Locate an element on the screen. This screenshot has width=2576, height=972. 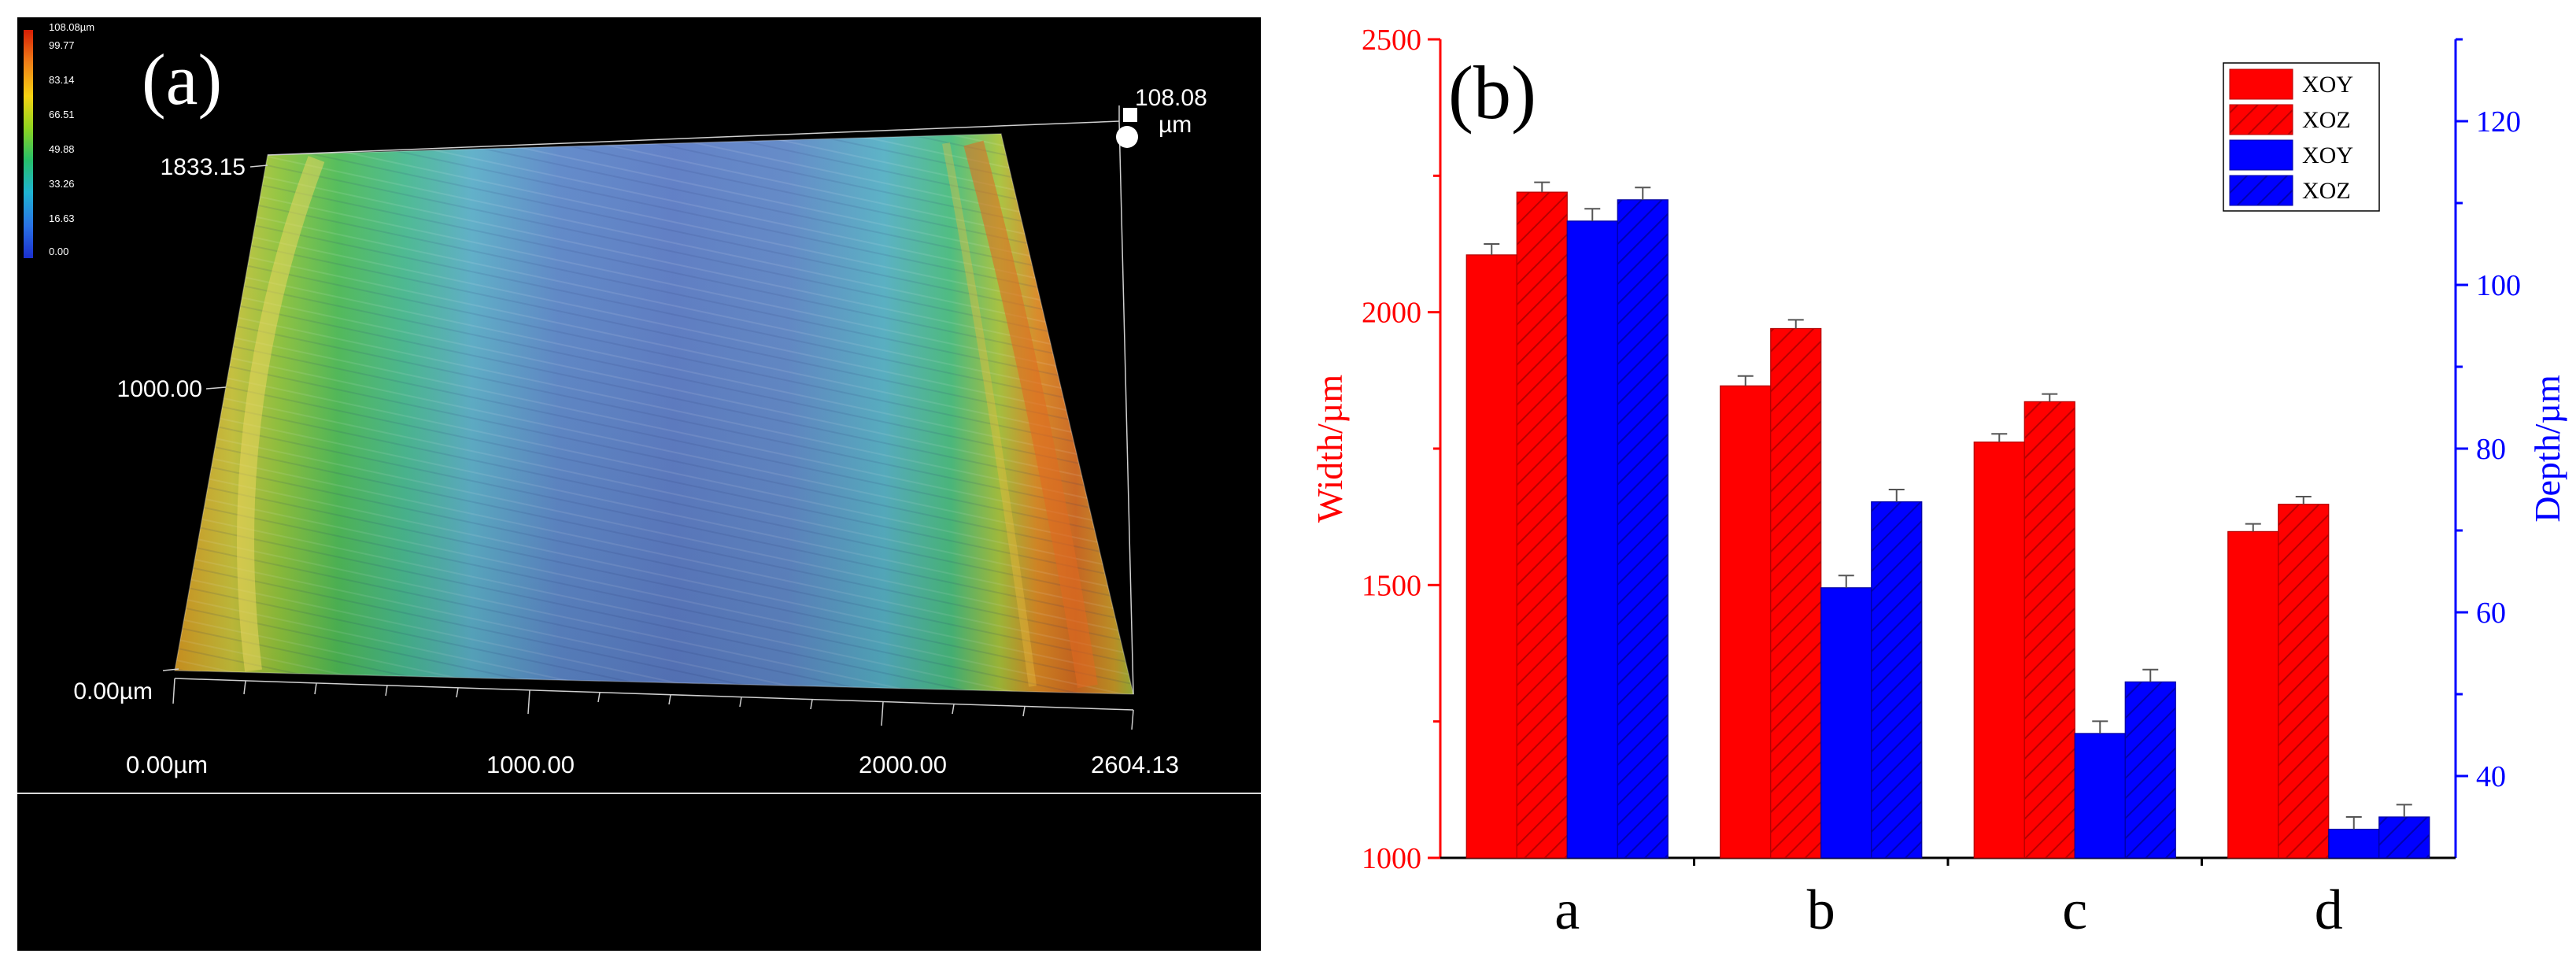
right-tick-label: 60 is located at coordinates (2491, 613).